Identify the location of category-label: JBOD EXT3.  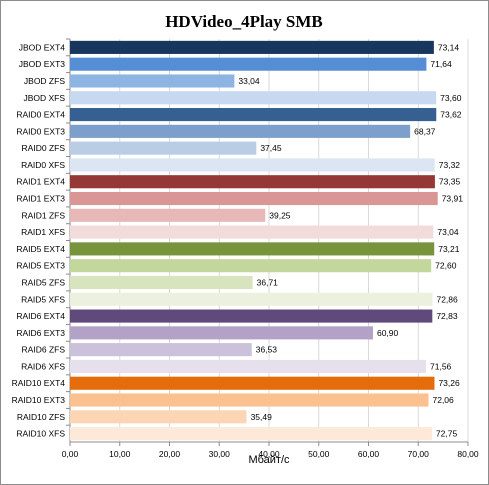
(42, 64).